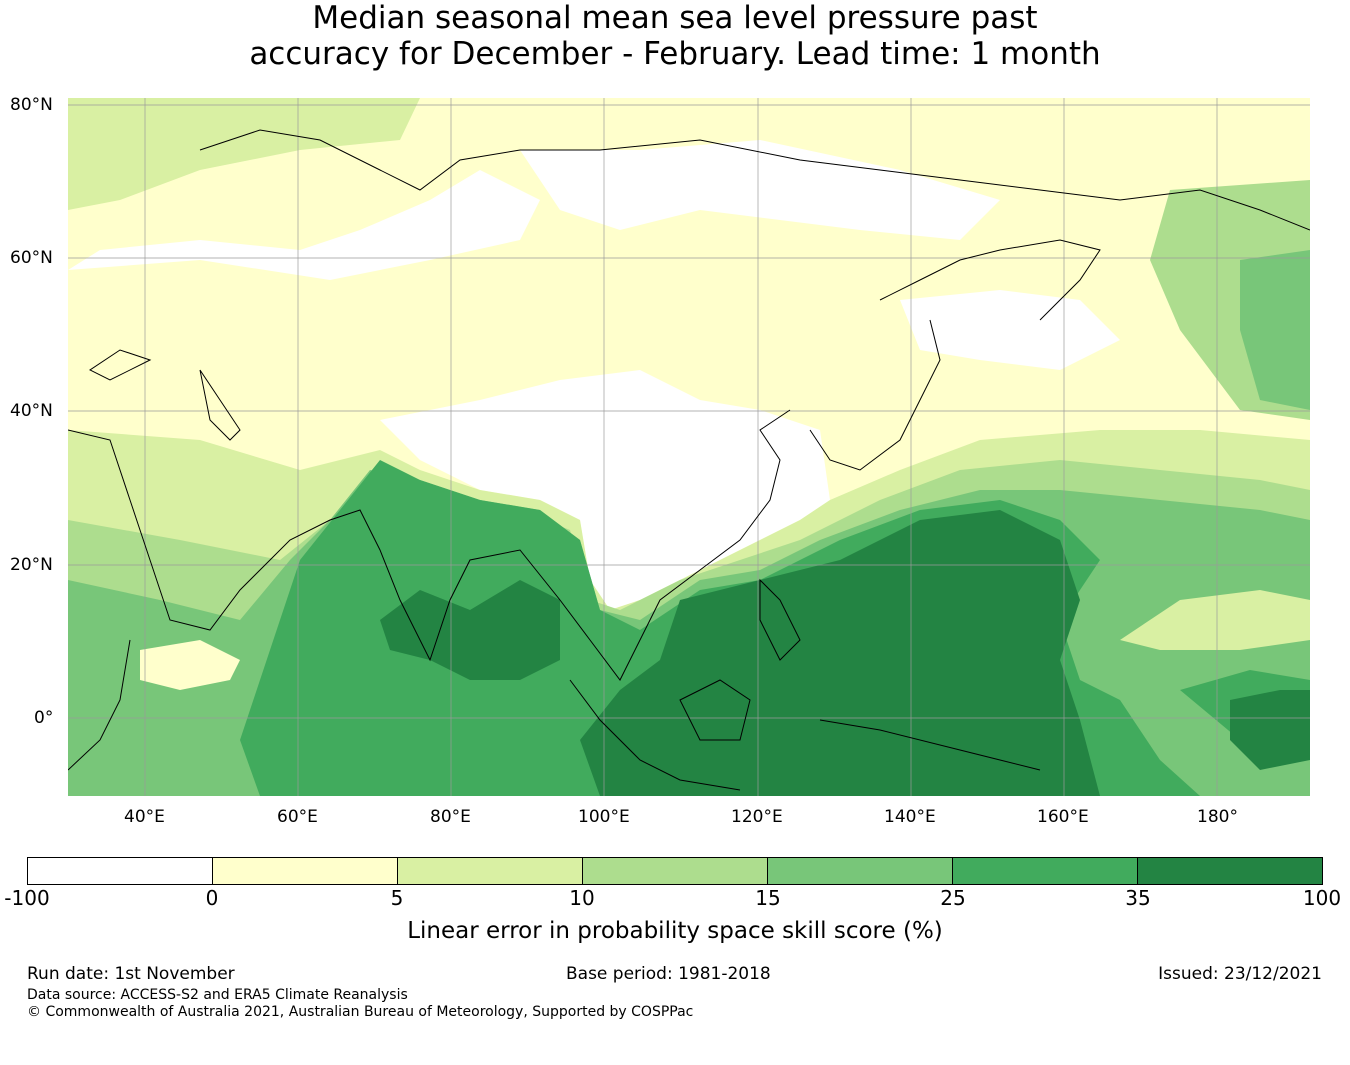 The width and height of the screenshot is (1350, 1065). What do you see at coordinates (31, 105) in the screenshot?
I see `lat-label-80n: 80°N` at bounding box center [31, 105].